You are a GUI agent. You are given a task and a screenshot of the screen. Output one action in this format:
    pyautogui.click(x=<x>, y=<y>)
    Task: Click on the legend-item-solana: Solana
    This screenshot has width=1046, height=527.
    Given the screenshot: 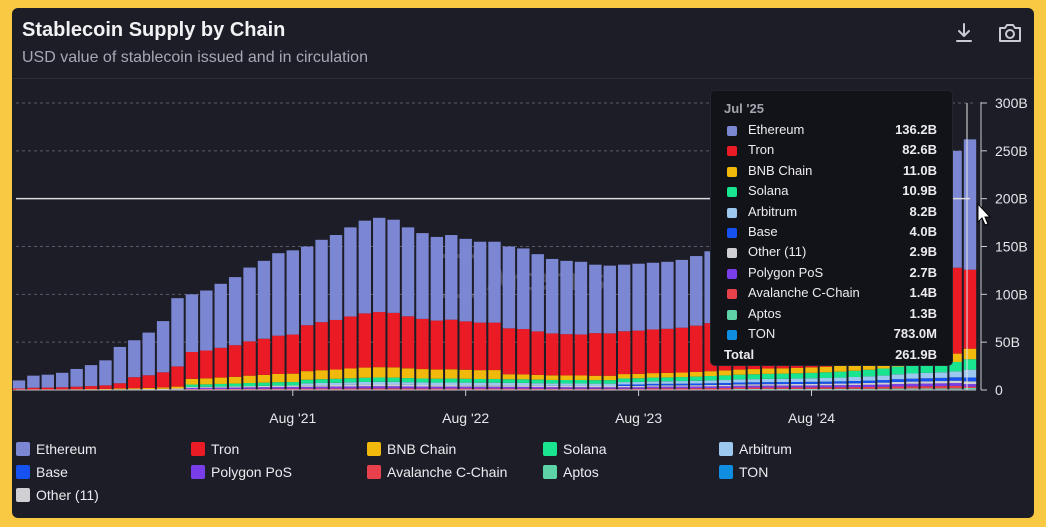 What is the action you would take?
    pyautogui.click(x=575, y=449)
    